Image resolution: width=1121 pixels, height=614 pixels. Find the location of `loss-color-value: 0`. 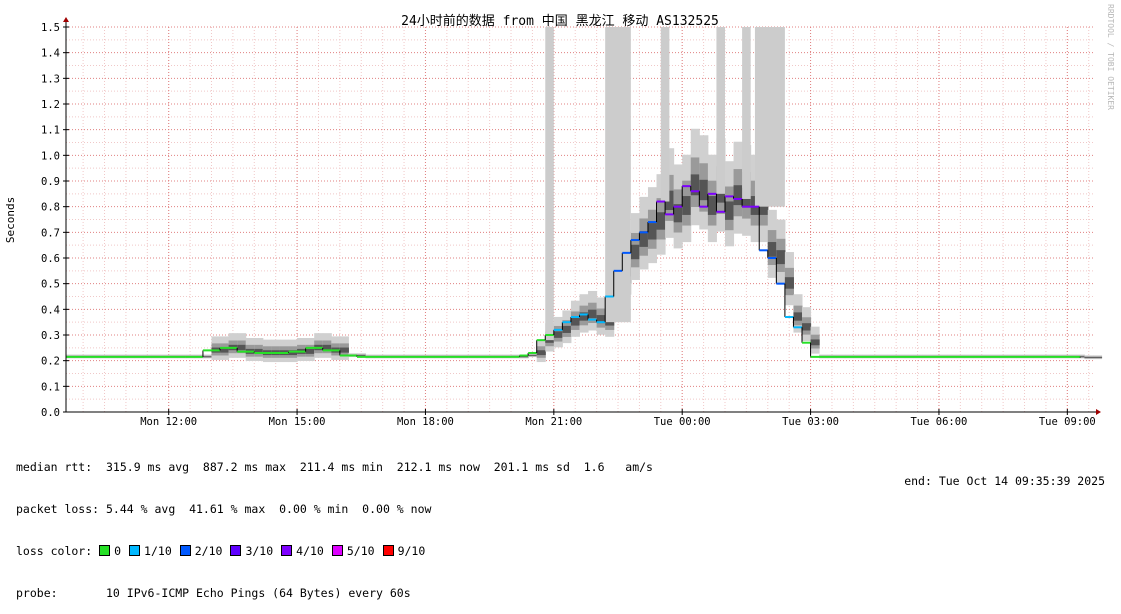

loss-color-value: 0 is located at coordinates (118, 551).